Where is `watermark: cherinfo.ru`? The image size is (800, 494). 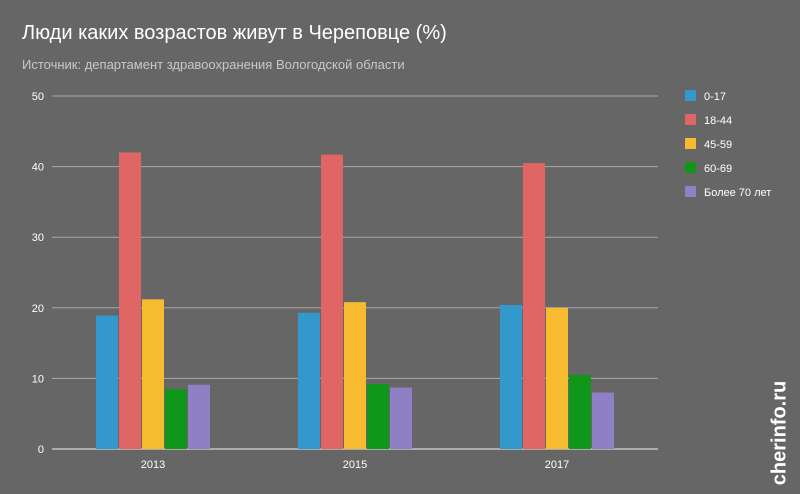
watermark: cherinfo.ru is located at coordinates (780, 433).